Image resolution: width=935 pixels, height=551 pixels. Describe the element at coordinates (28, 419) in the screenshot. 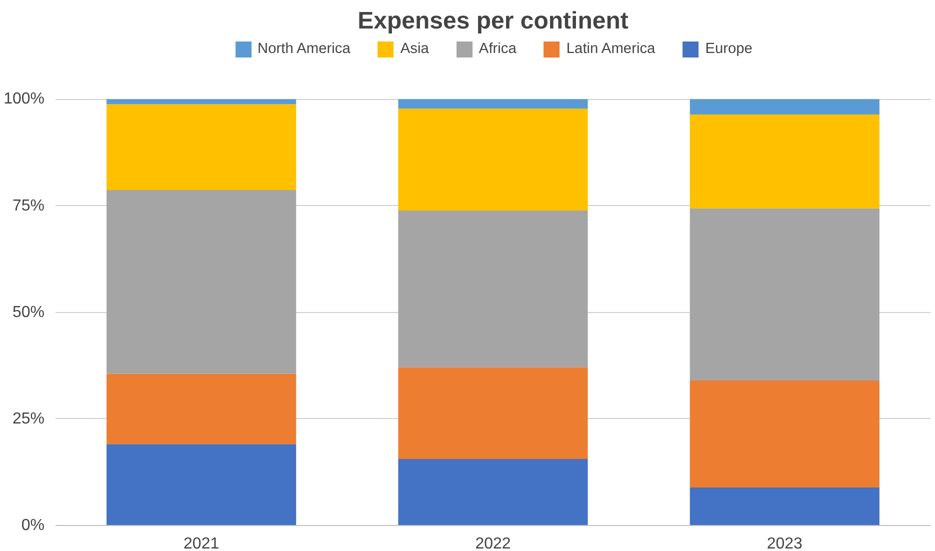

I see `y-tick-label: 25%` at that location.